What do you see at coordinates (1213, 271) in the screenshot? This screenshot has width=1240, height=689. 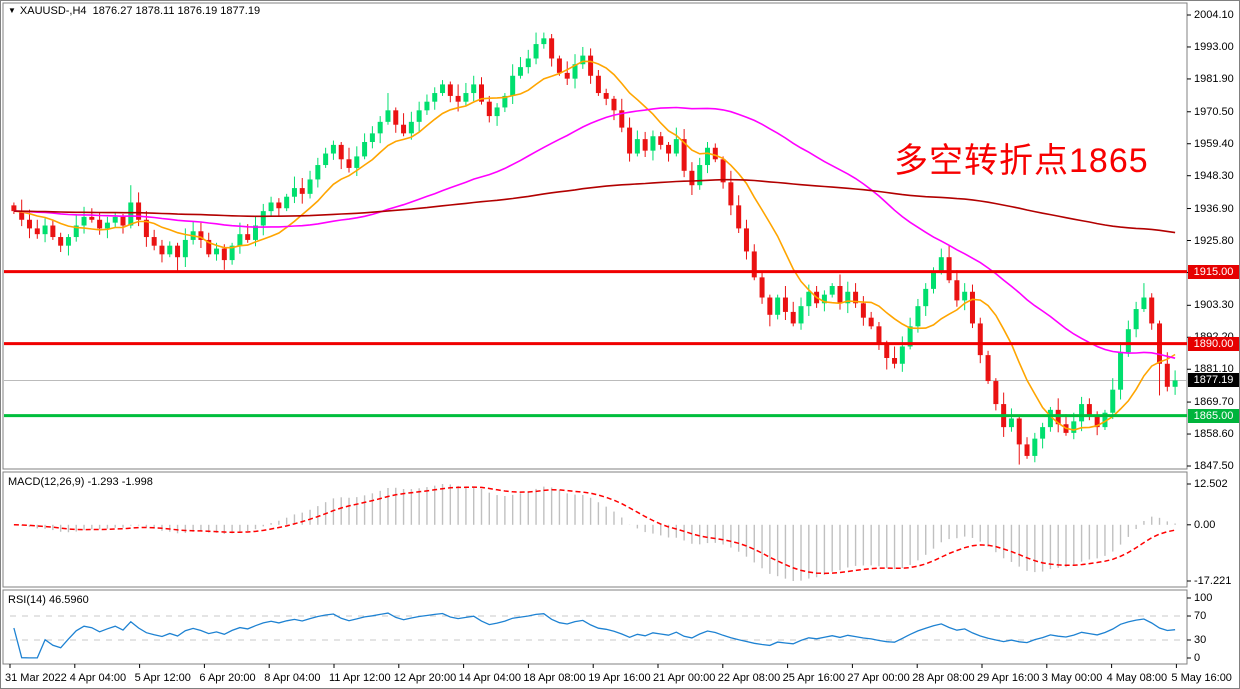 I see `price-badge-resistance-1915: 1915.00` at bounding box center [1213, 271].